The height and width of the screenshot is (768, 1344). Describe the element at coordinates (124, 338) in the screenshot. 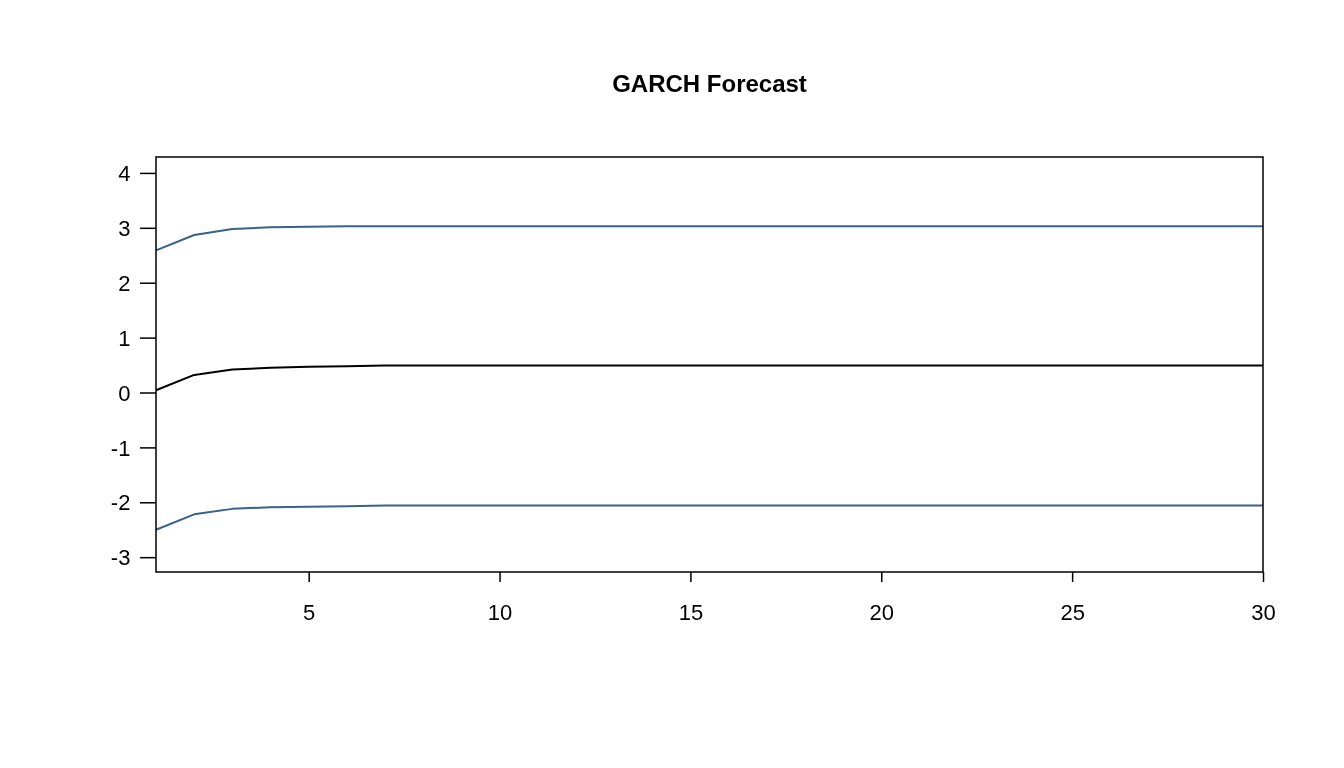

I see `y-tick-label: 1` at that location.